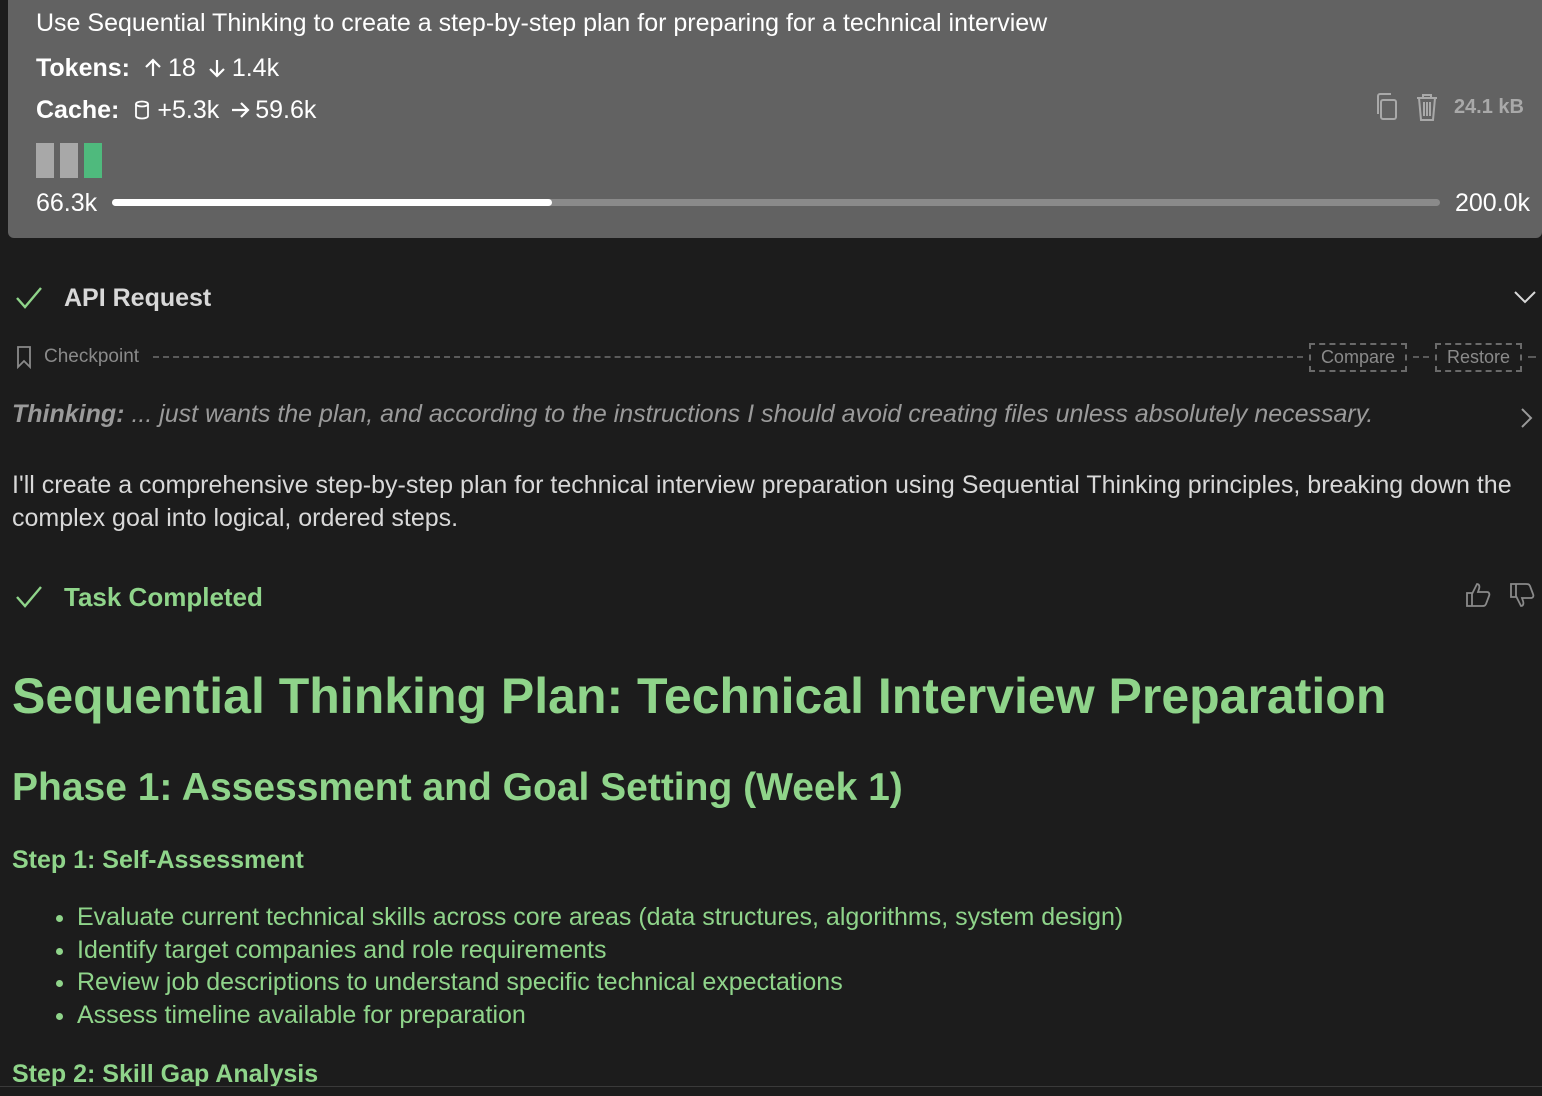  I want to click on cache-label: Cache:, so click(78, 110).